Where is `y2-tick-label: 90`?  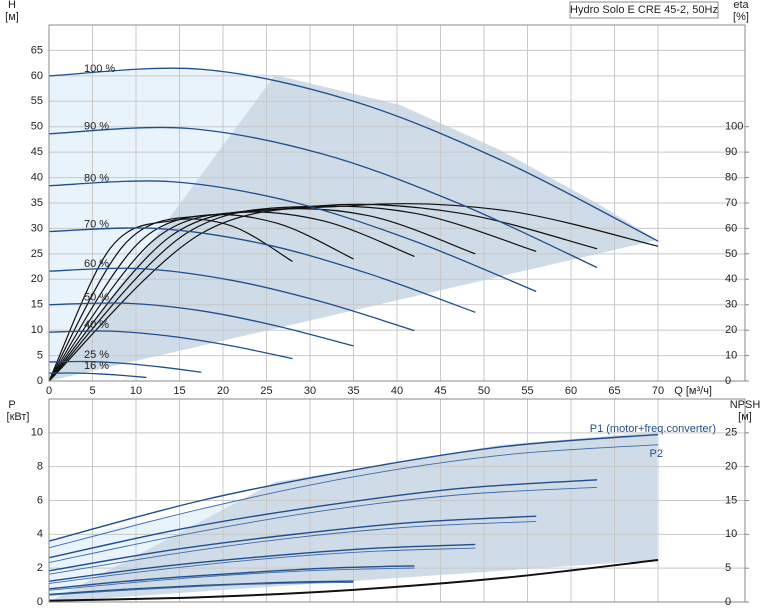
y2-tick-label: 90 is located at coordinates (731, 152).